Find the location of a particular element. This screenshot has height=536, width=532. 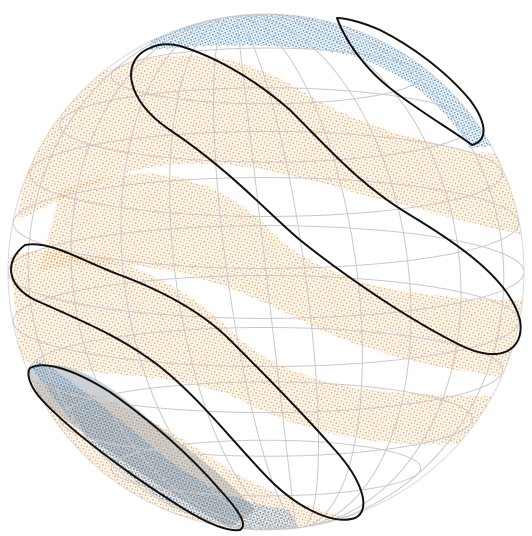

outline-top-right is located at coordinates (410, 81).